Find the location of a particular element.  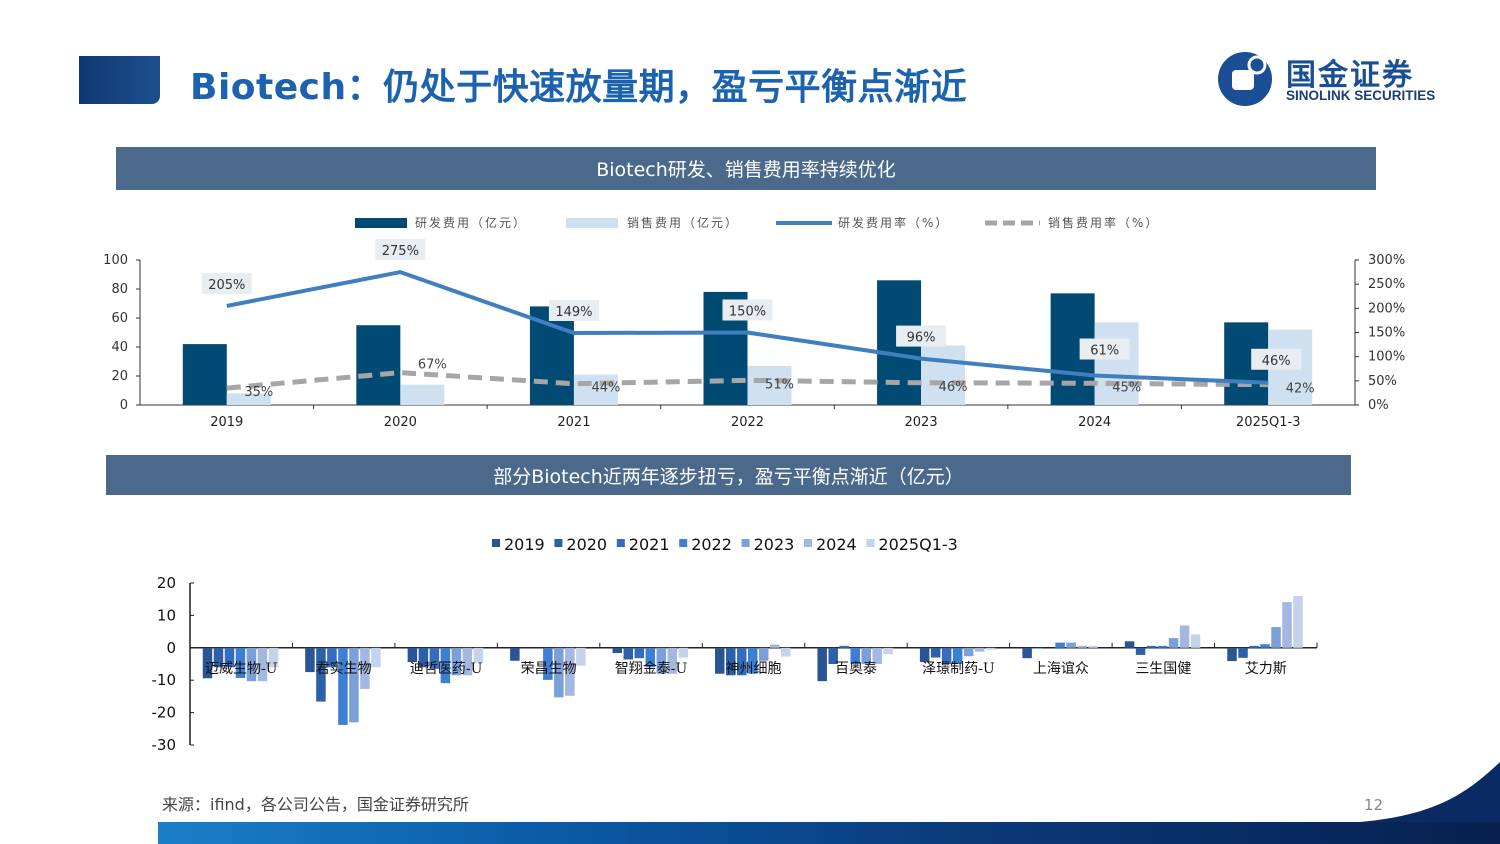

page-title: Biotech：仍处于快速放量期，盈亏平衡点渐近 is located at coordinates (579, 87).